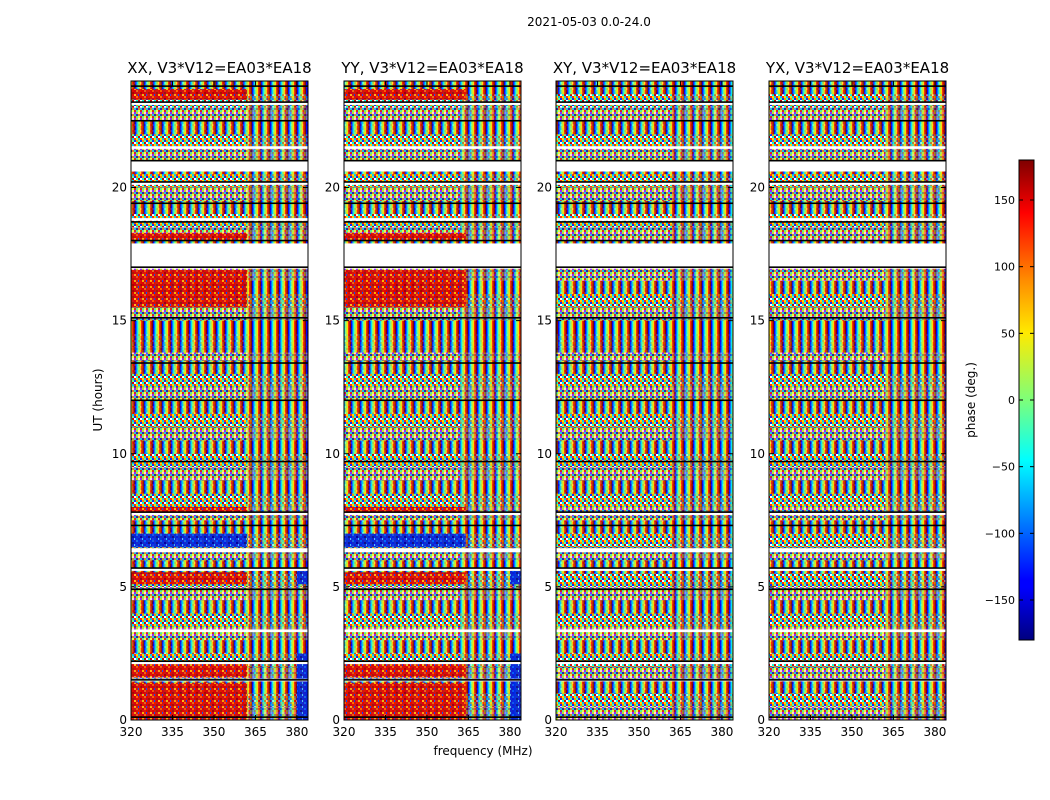 Image resolution: width=1050 pixels, height=800 pixels. What do you see at coordinates (1026, 400) in the screenshot?
I see `colorbar-gradient` at bounding box center [1026, 400].